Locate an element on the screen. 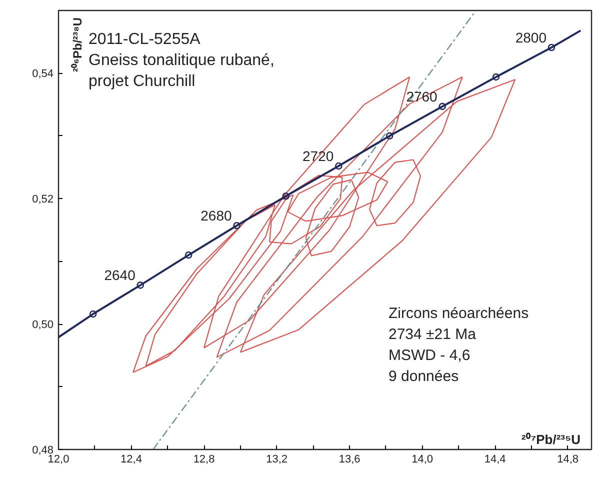  annotation: 9 données is located at coordinates (423, 376).